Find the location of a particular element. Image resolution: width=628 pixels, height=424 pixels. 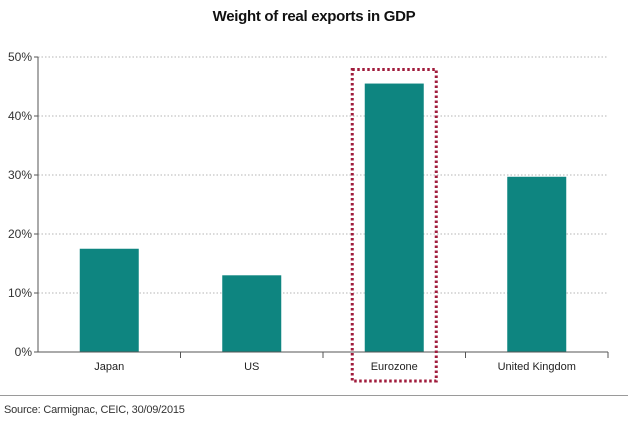

highlight-box is located at coordinates (394, 225).